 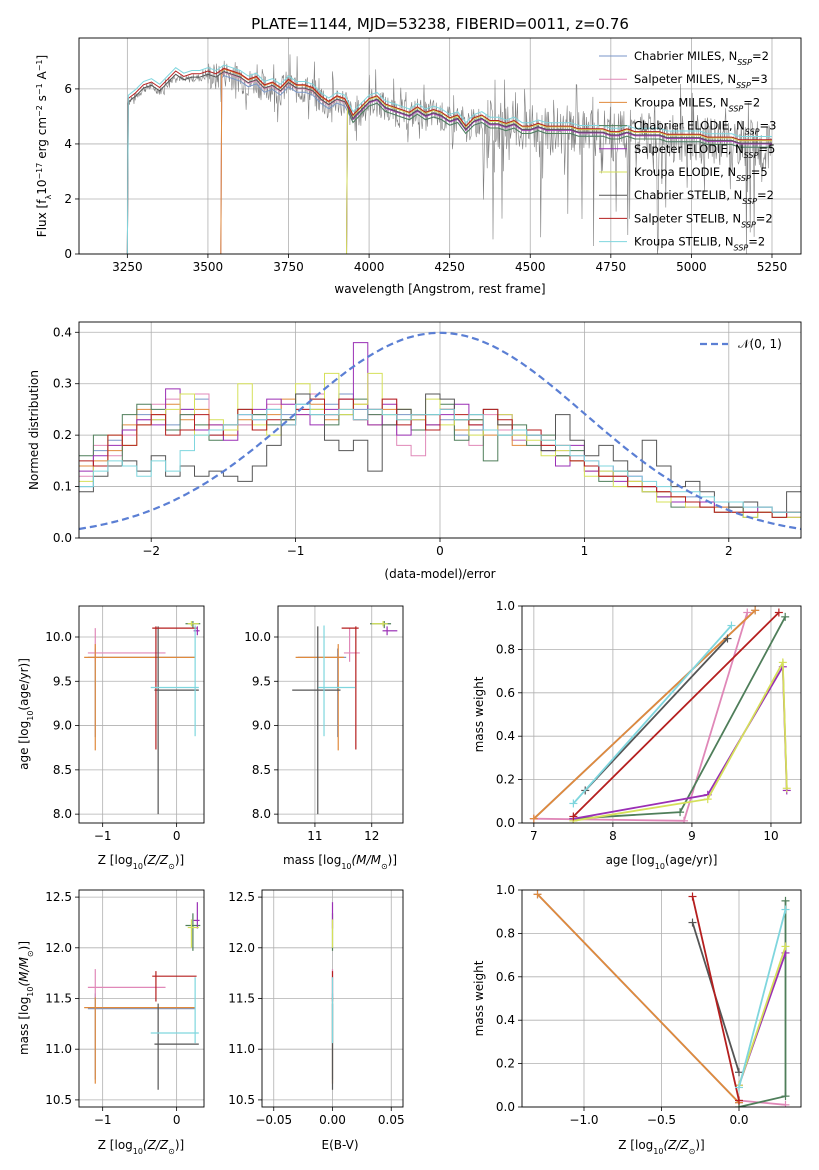 I want to click on x-tick-label: 5250, so click(x=772, y=267).